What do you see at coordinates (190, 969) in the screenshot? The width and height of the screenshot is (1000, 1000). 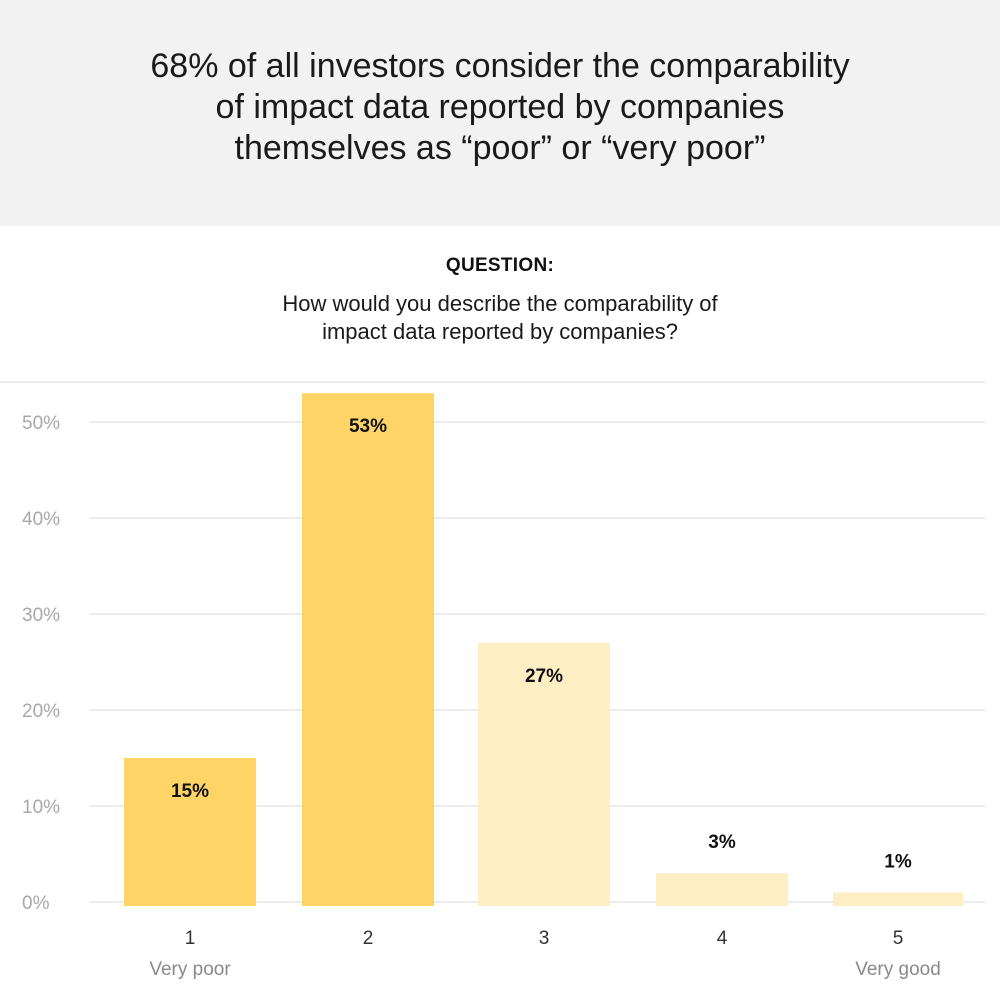 I see `x-category-sublabel: Very poor` at bounding box center [190, 969].